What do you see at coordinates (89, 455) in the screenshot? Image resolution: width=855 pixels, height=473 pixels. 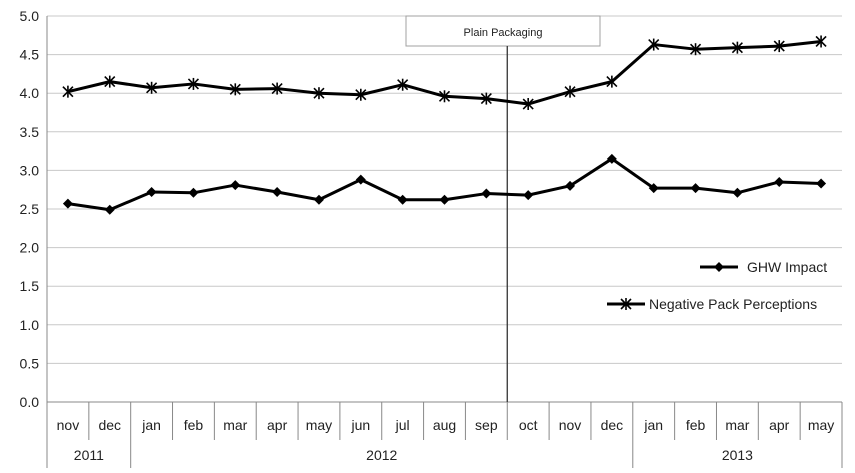 I see `year-label: 2011` at bounding box center [89, 455].